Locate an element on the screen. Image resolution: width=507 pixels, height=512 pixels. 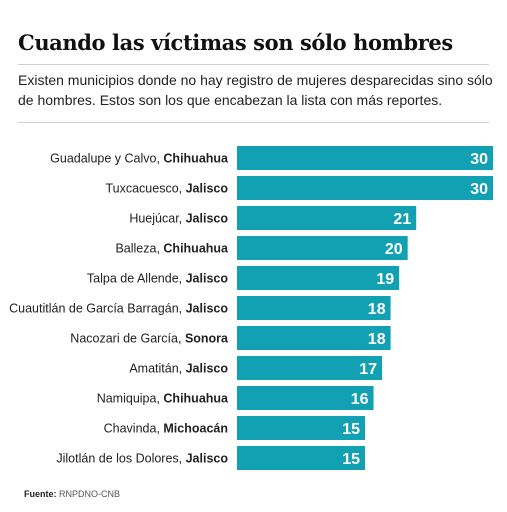
category-label: Nacozari de García, Sonora is located at coordinates (149, 339).